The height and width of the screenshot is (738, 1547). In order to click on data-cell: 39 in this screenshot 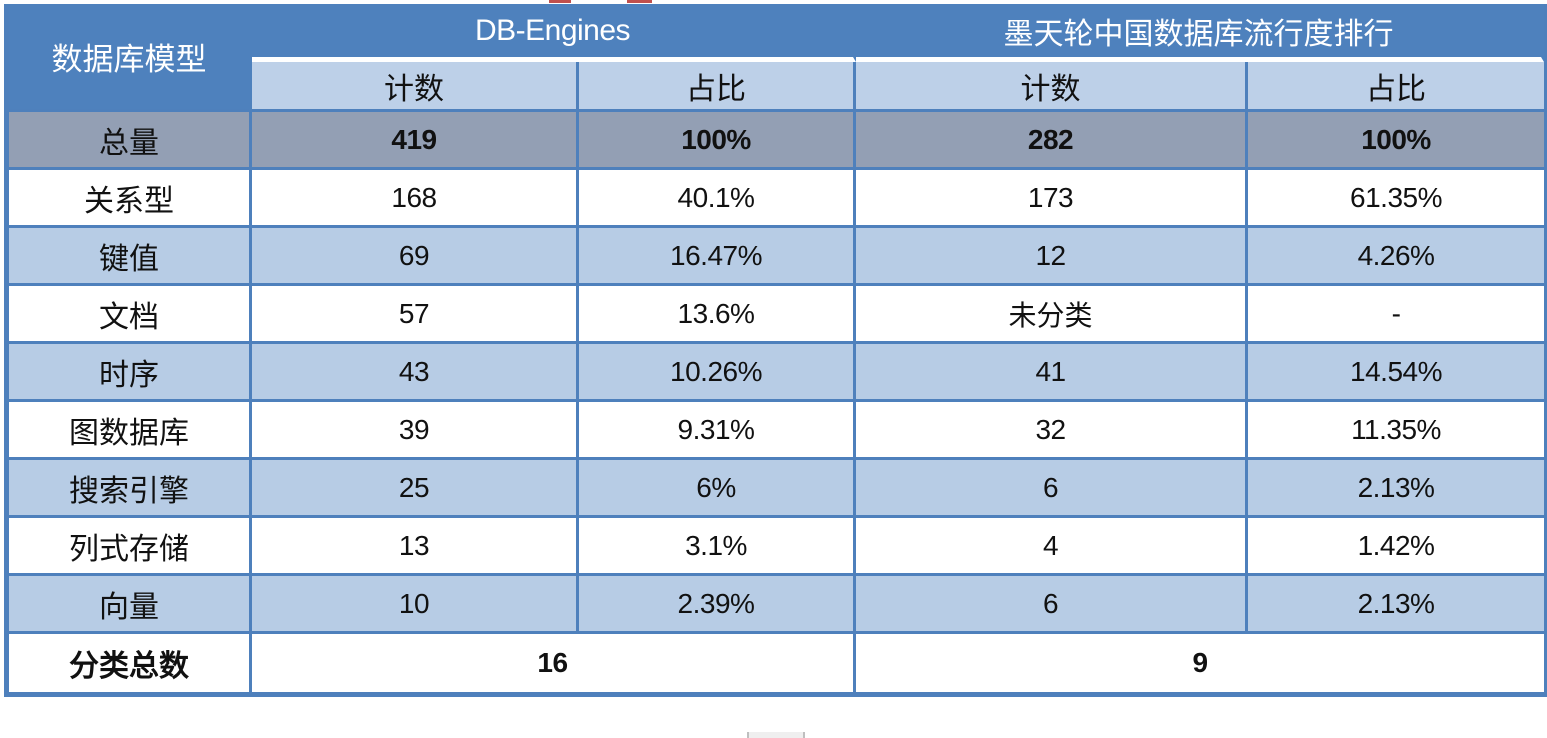, I will do `click(415, 431)`.